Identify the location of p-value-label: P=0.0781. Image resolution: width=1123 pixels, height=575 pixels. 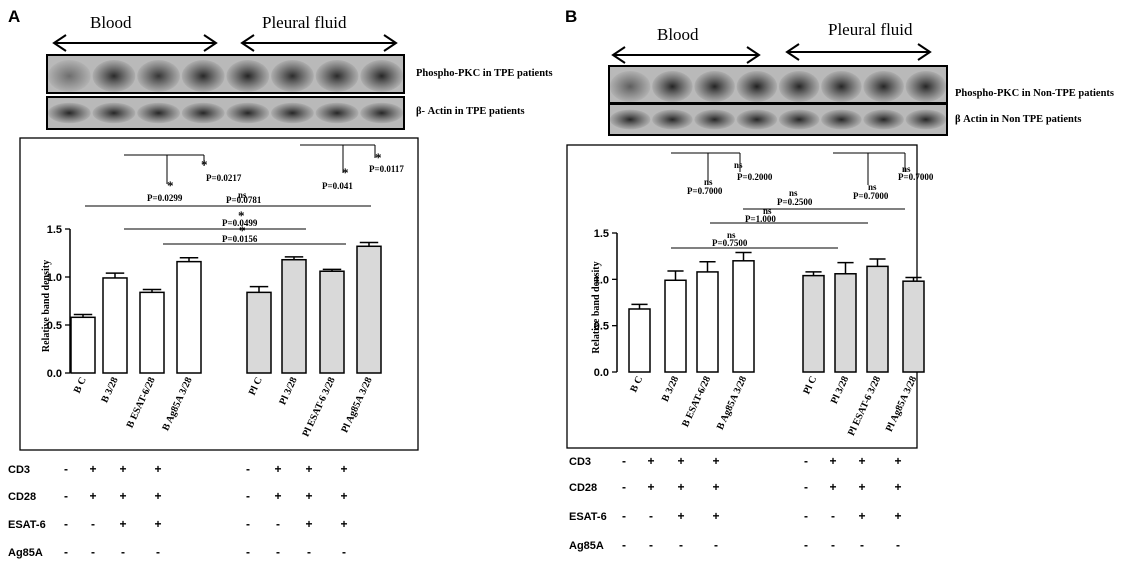
(244, 200).